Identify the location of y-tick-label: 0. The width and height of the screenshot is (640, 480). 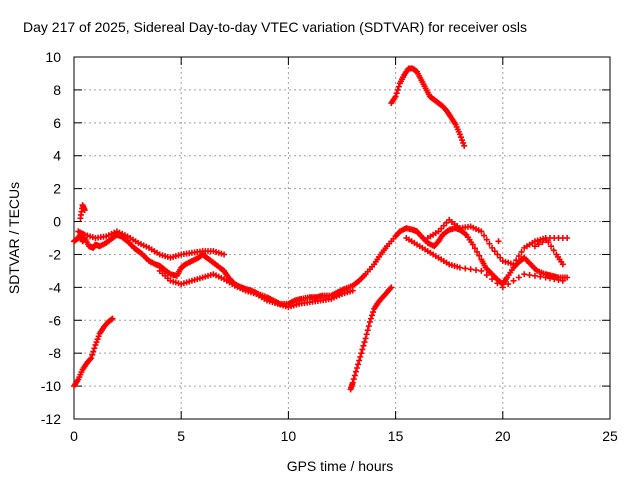
(57, 222).